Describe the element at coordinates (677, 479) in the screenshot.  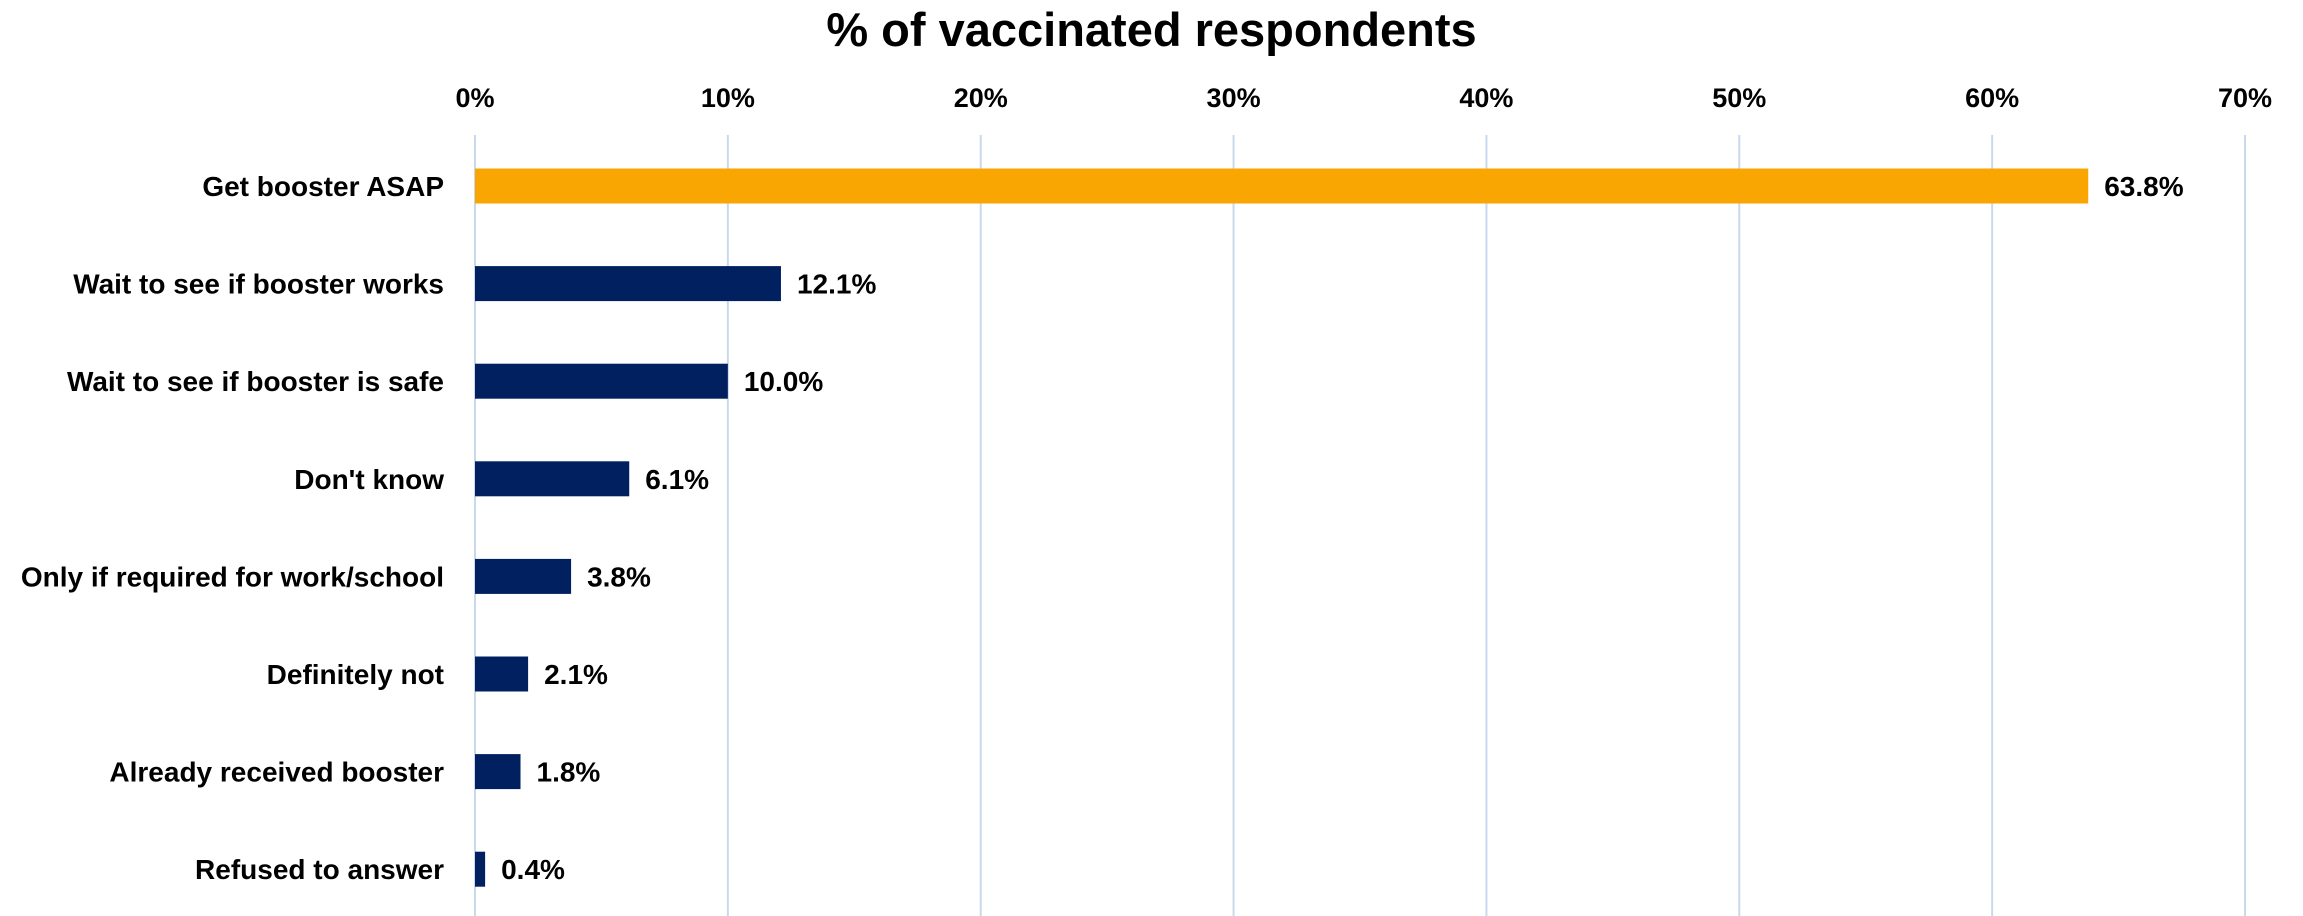
I see `data-label: 6.1%` at that location.